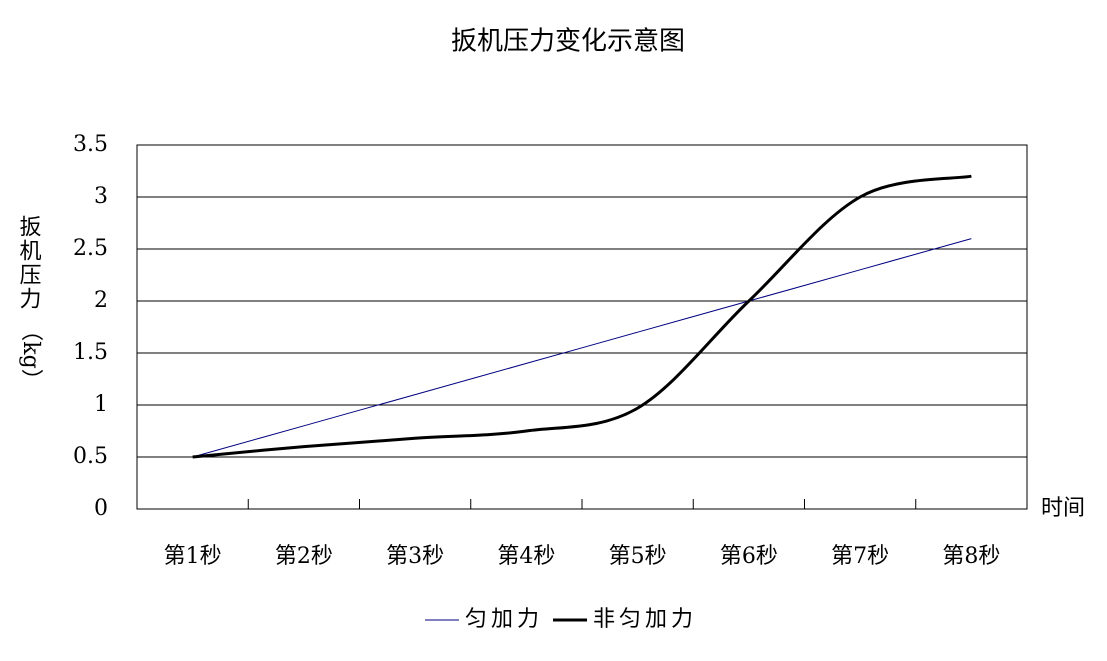 This screenshot has height=661, width=1107. I want to click on y-axis-label: 扳机压力, so click(29, 263).